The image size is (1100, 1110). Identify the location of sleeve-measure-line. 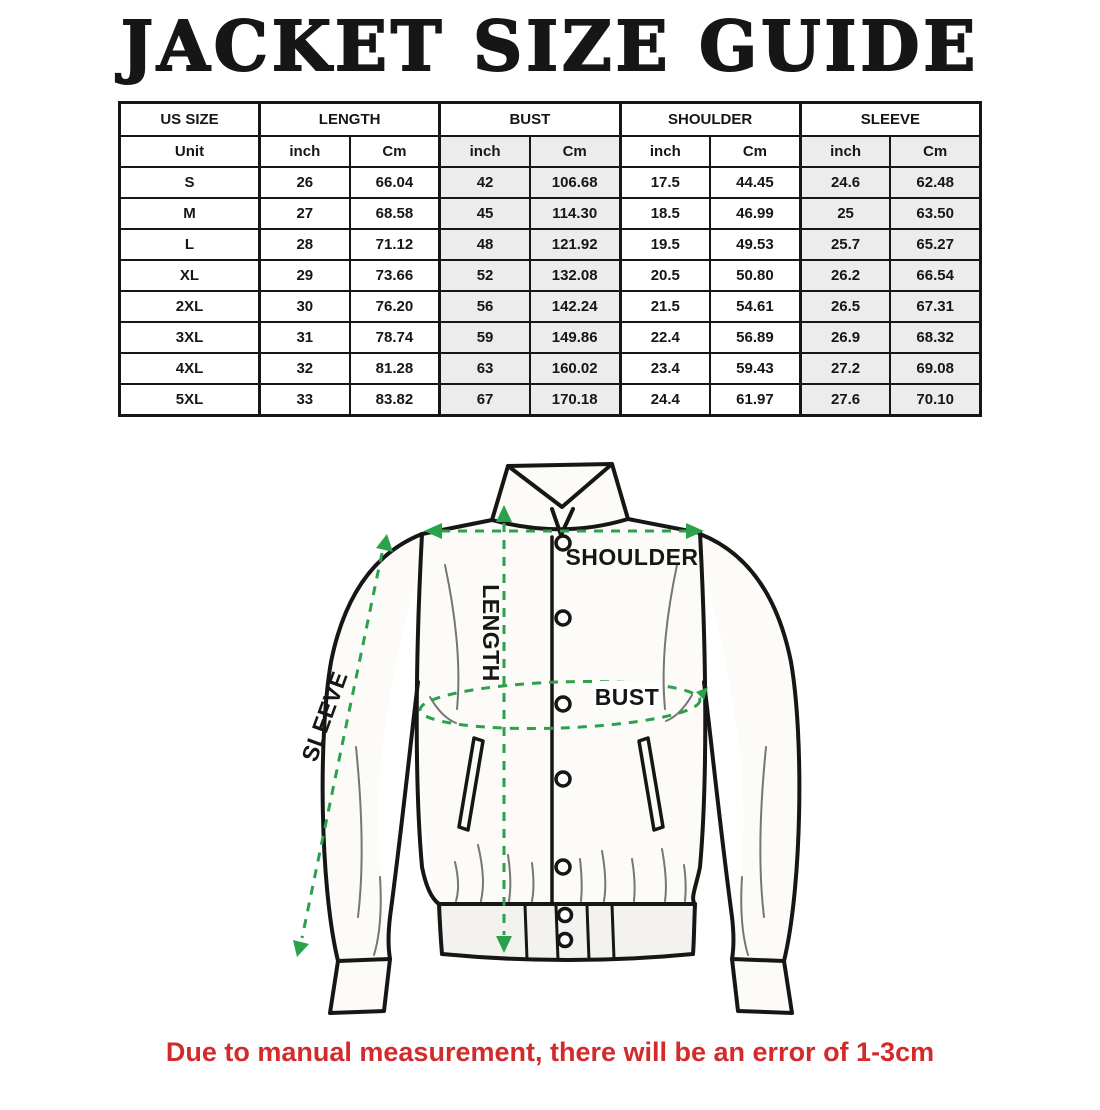
(342, 745).